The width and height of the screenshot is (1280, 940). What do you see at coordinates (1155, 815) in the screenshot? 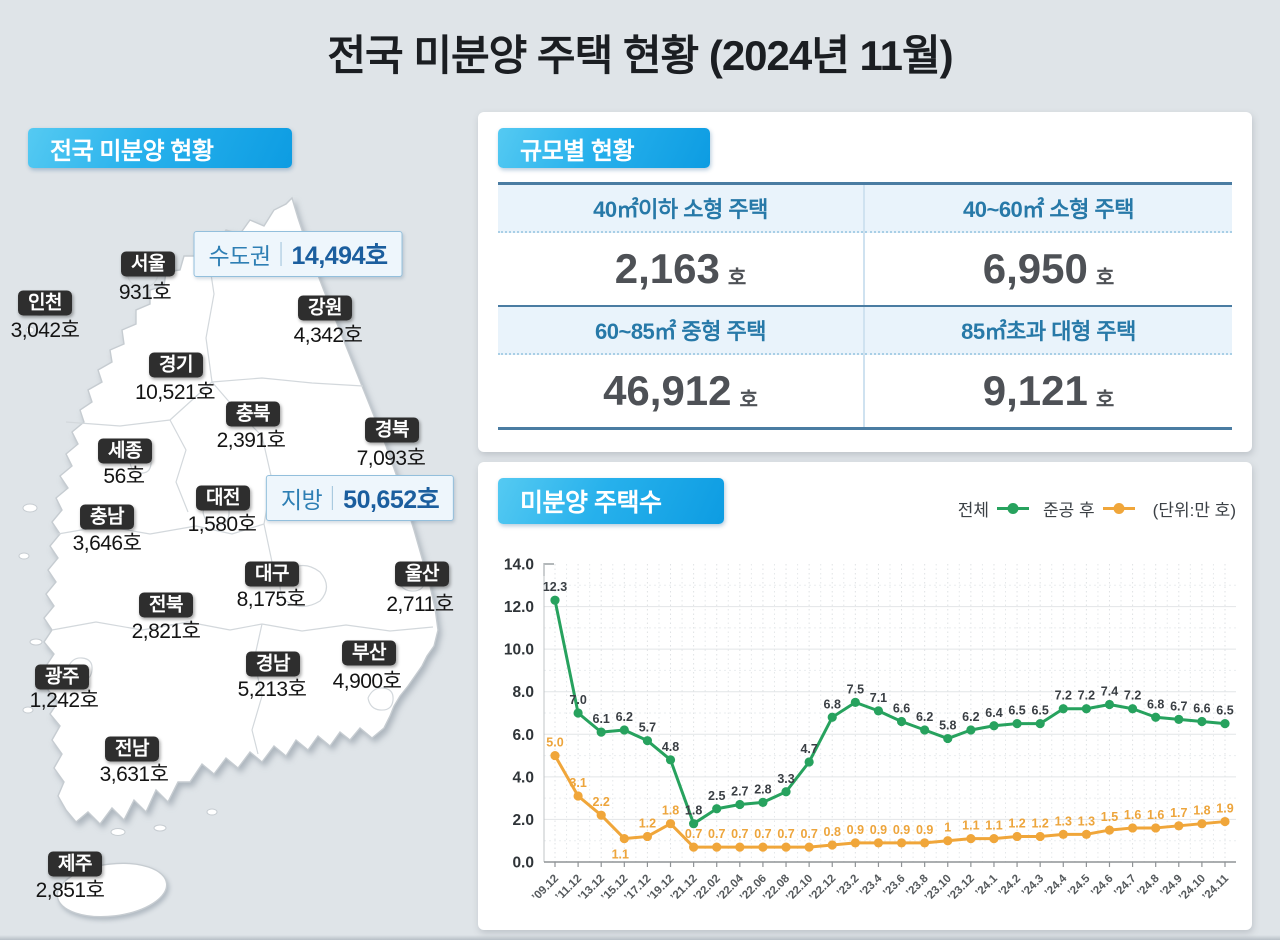
I see `data-point-label: 1.6` at bounding box center [1155, 815].